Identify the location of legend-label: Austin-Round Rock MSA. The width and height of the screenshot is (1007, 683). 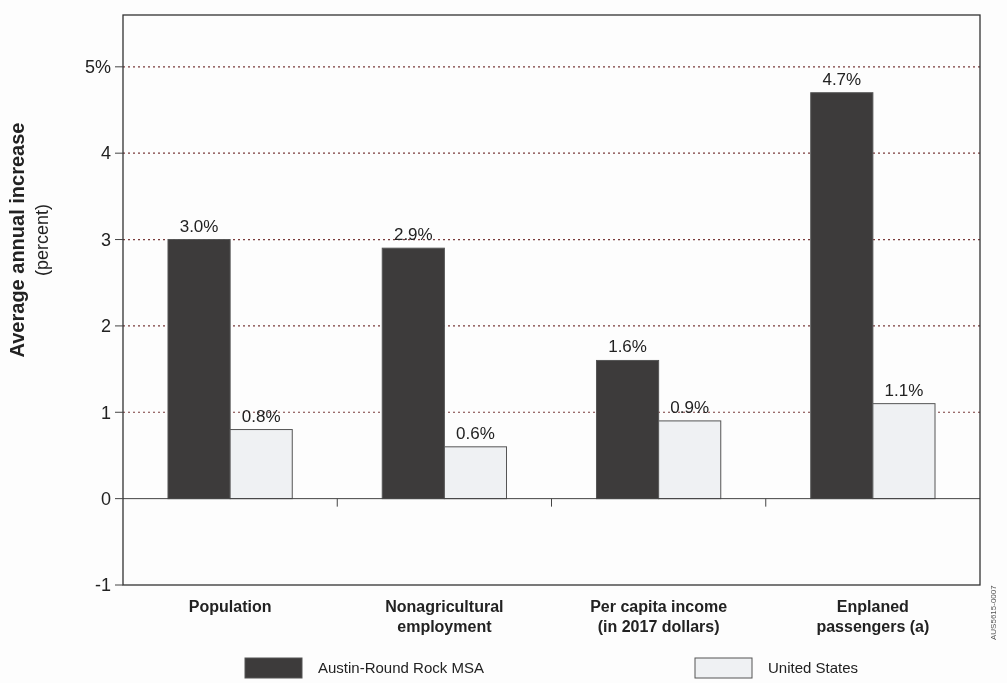
(401, 668).